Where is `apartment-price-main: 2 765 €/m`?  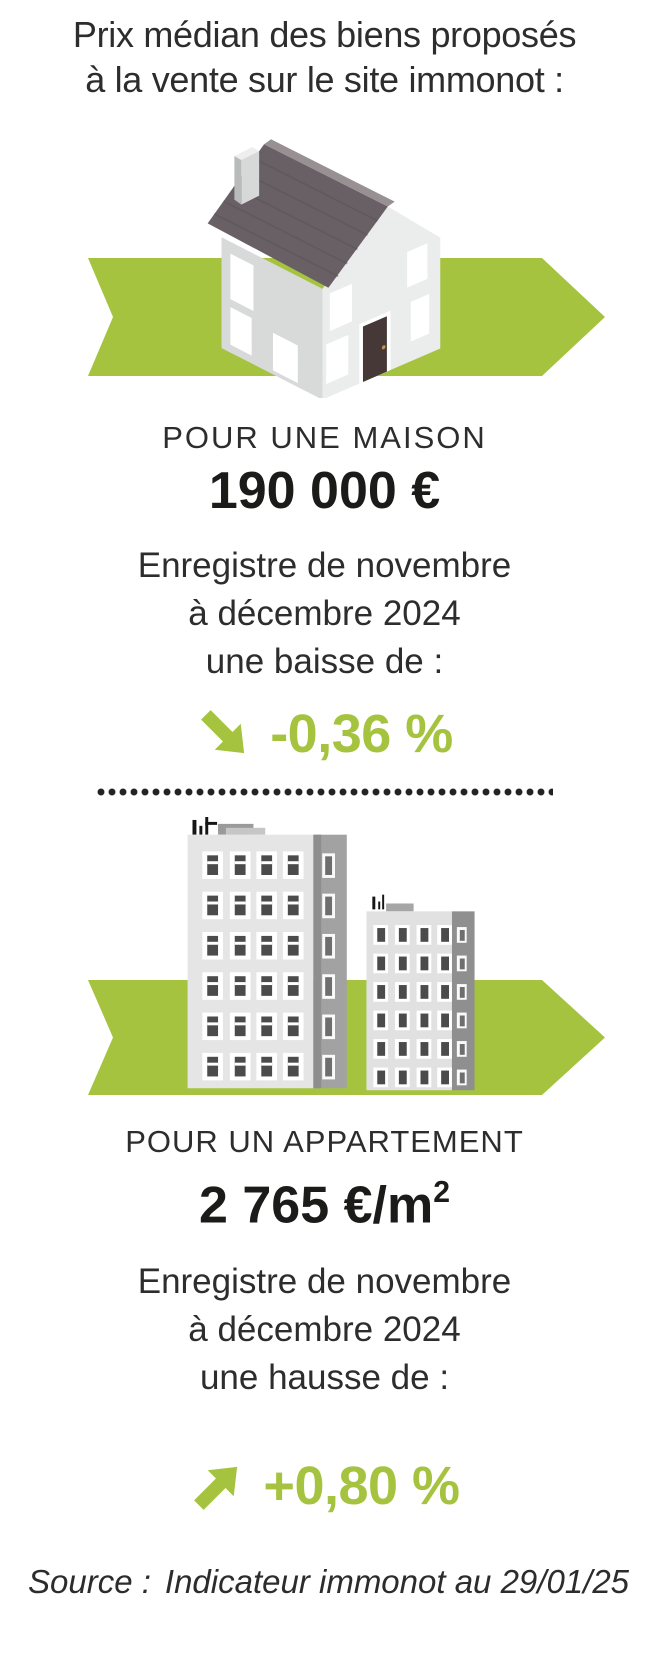
apartment-price-main: 2 765 €/m is located at coordinates (316, 1205).